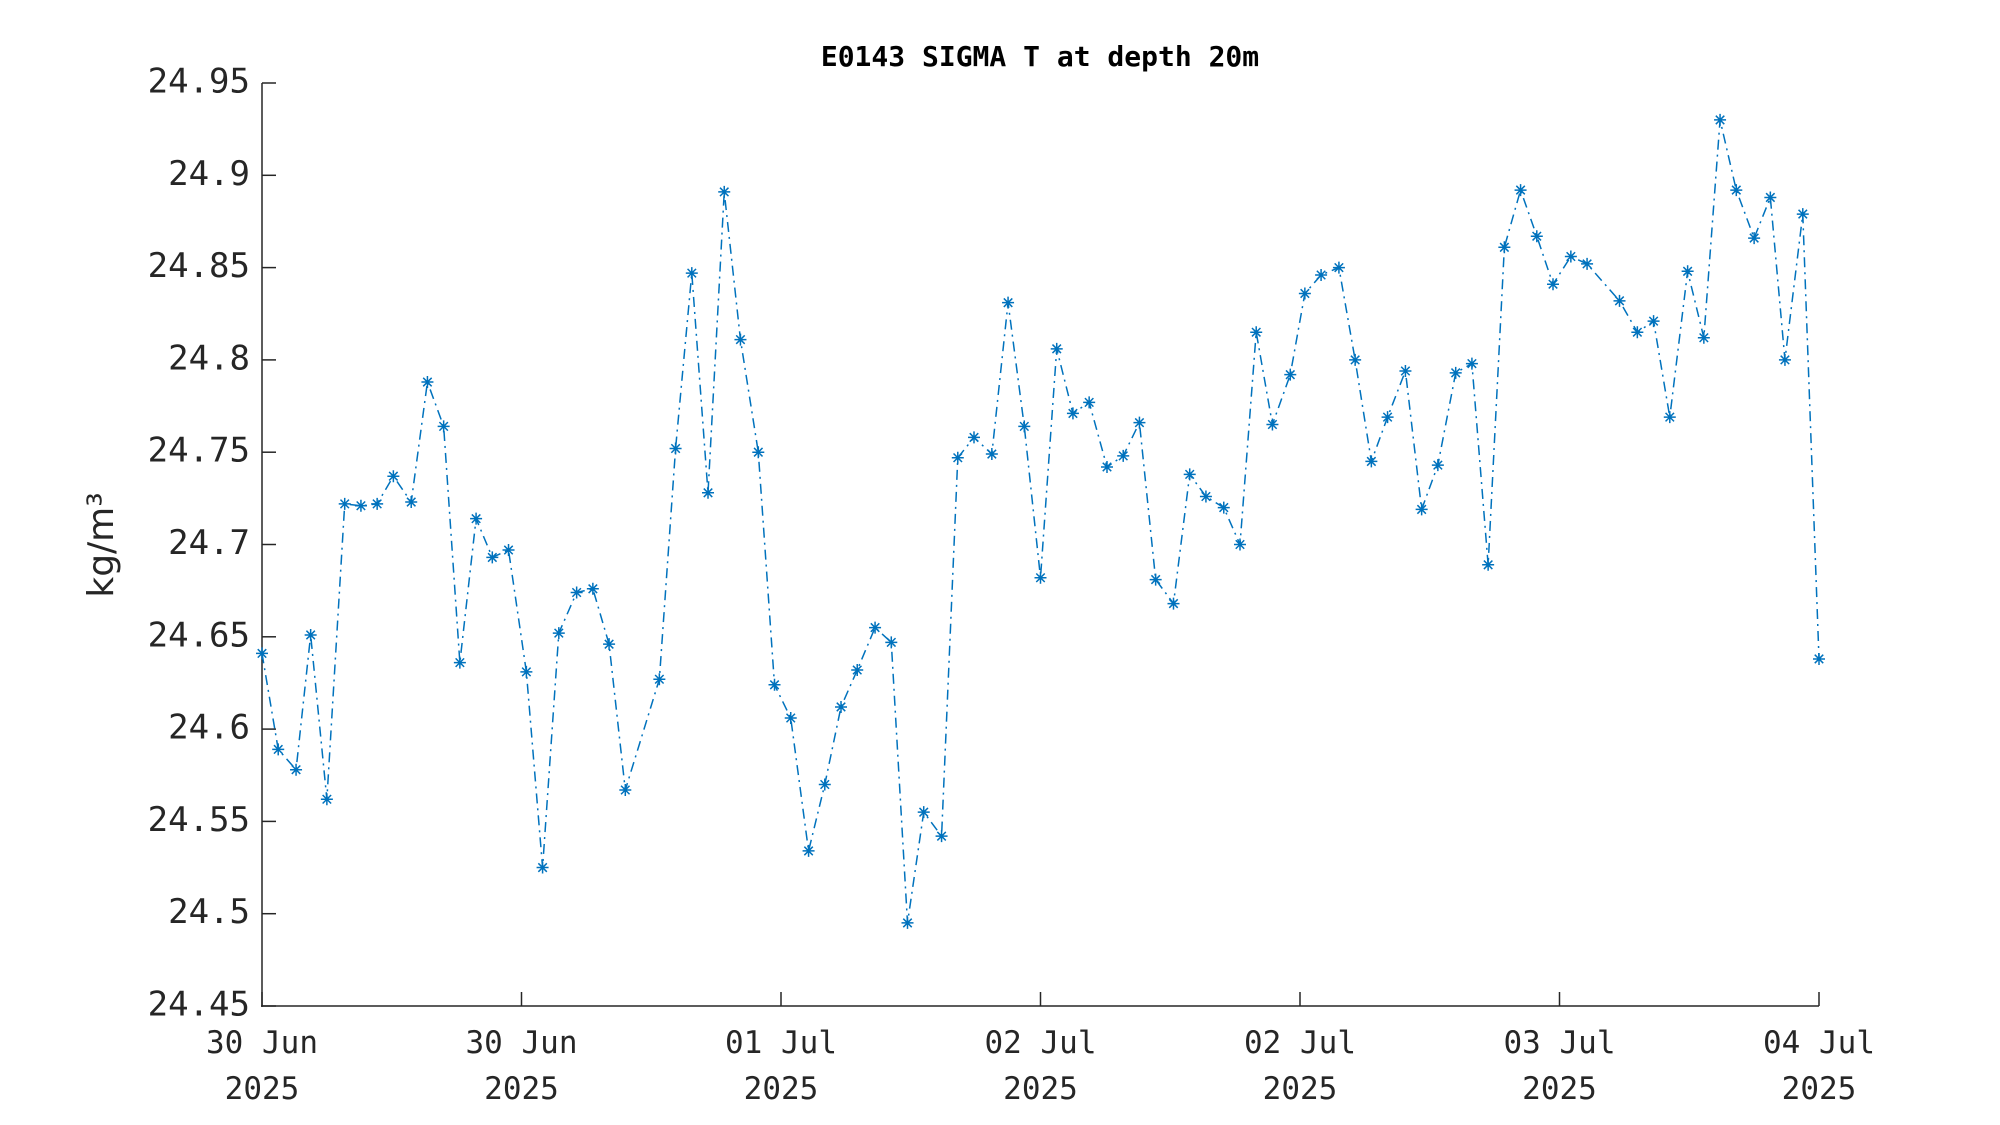 The width and height of the screenshot is (2000, 1125). What do you see at coordinates (199, 820) in the screenshot?
I see `y-tick-label: 24.55` at bounding box center [199, 820].